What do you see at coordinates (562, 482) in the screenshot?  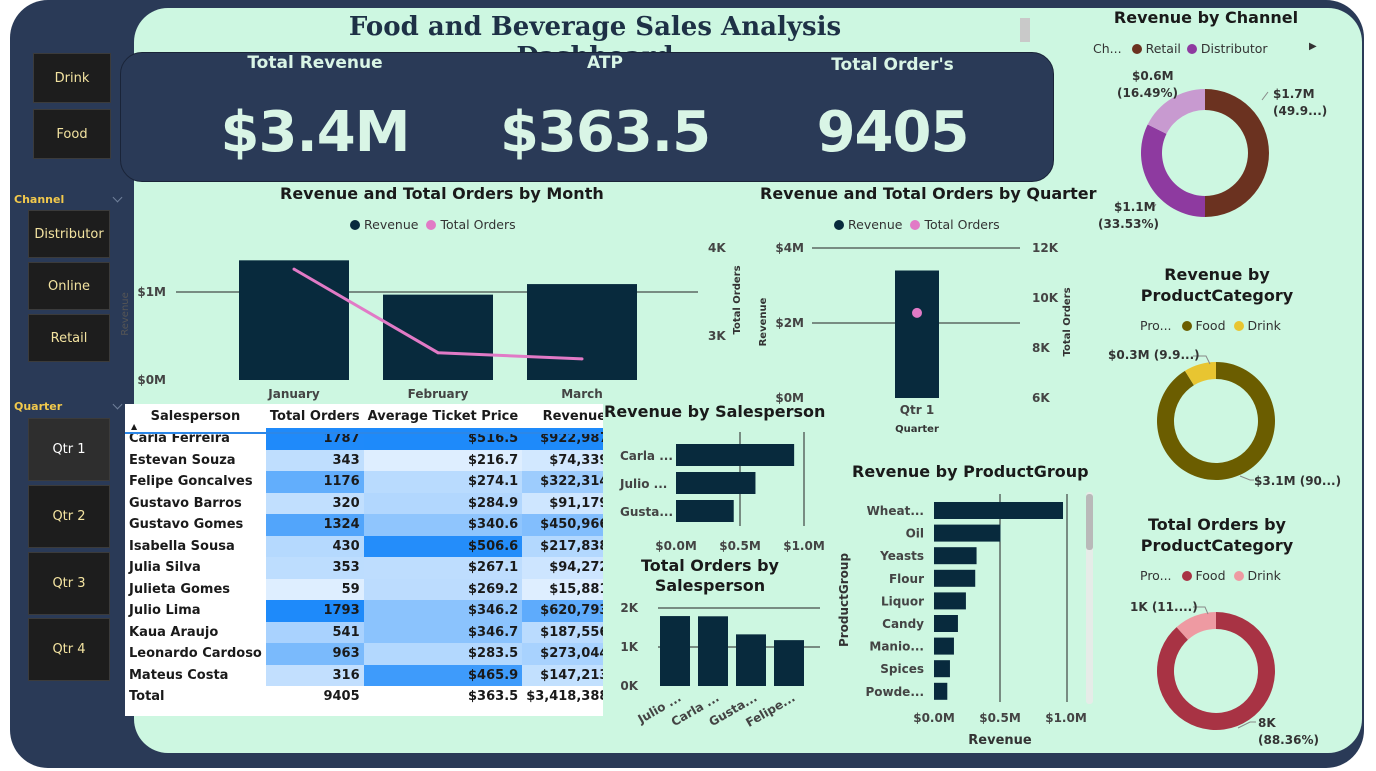 I see `cell-revenue: $322,314.4` at bounding box center [562, 482].